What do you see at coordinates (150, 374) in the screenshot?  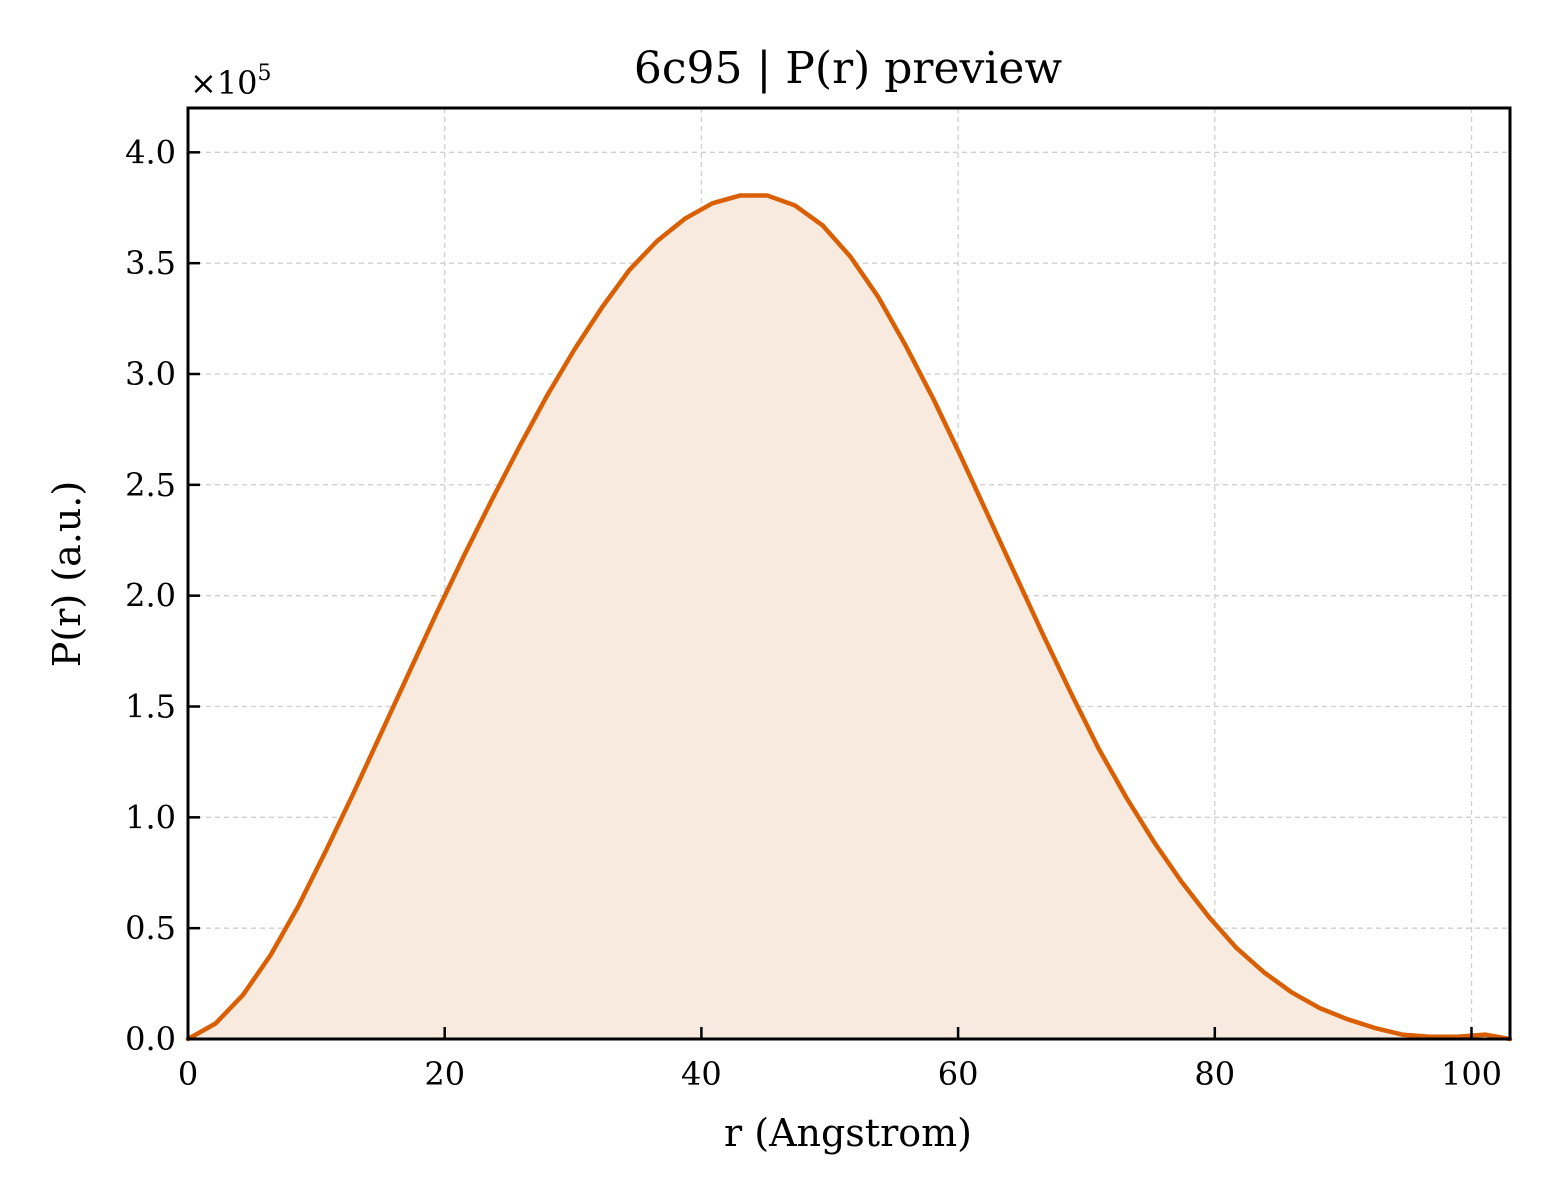 I see `y-tick-label: 3.0` at bounding box center [150, 374].